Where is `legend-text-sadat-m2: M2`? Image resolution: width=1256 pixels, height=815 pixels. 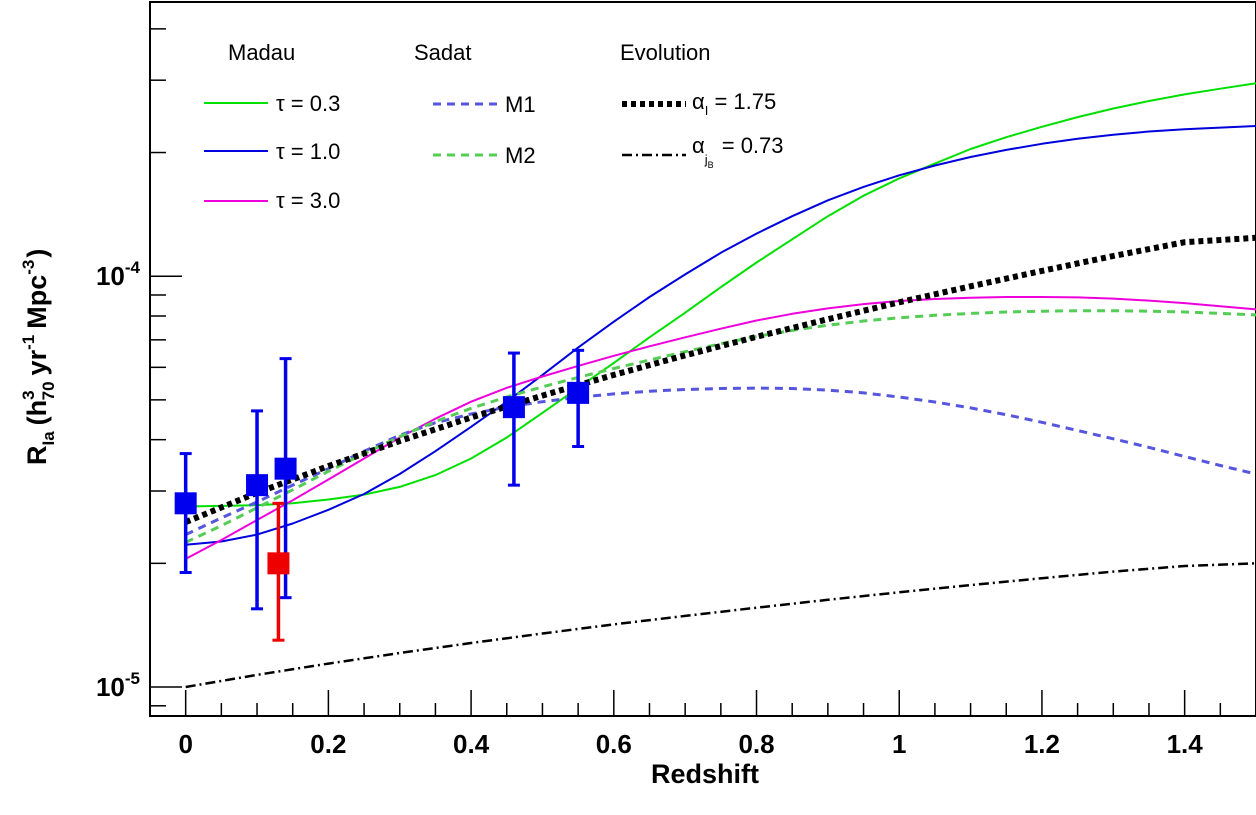 legend-text-sadat-m2: M2 is located at coordinates (520, 155).